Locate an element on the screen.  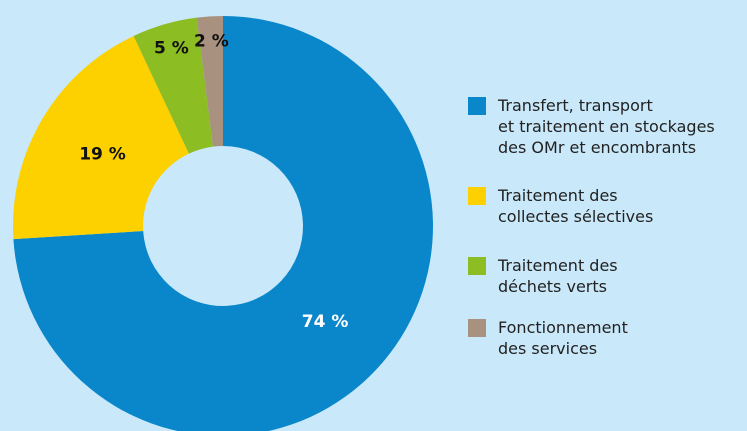
value-label: 5 % is located at coordinates (171, 48).